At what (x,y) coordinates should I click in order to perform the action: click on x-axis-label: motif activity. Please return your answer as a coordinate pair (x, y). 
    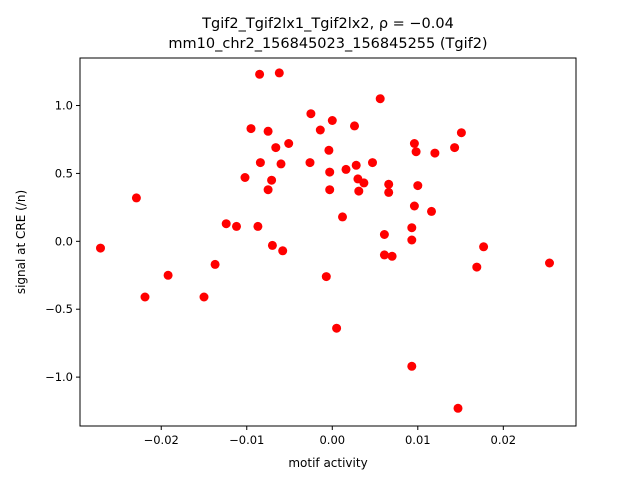
    Looking at the image, I should click on (327, 463).